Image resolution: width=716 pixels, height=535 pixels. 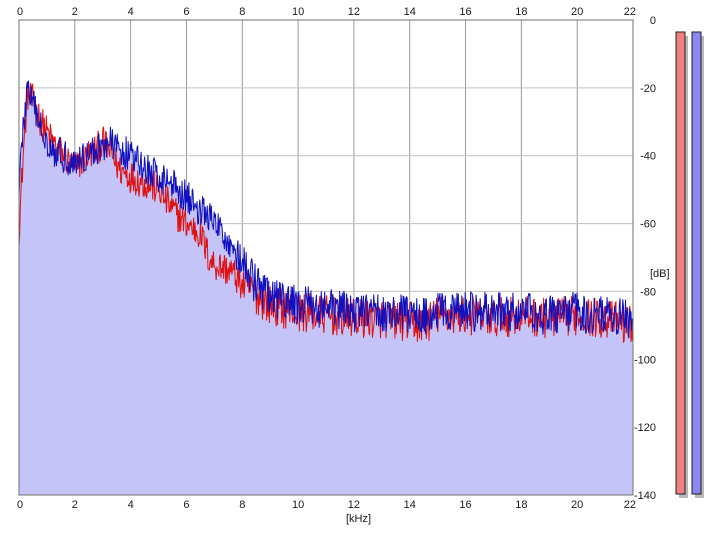 I want to click on y-tick-label: -60, so click(x=648, y=225).